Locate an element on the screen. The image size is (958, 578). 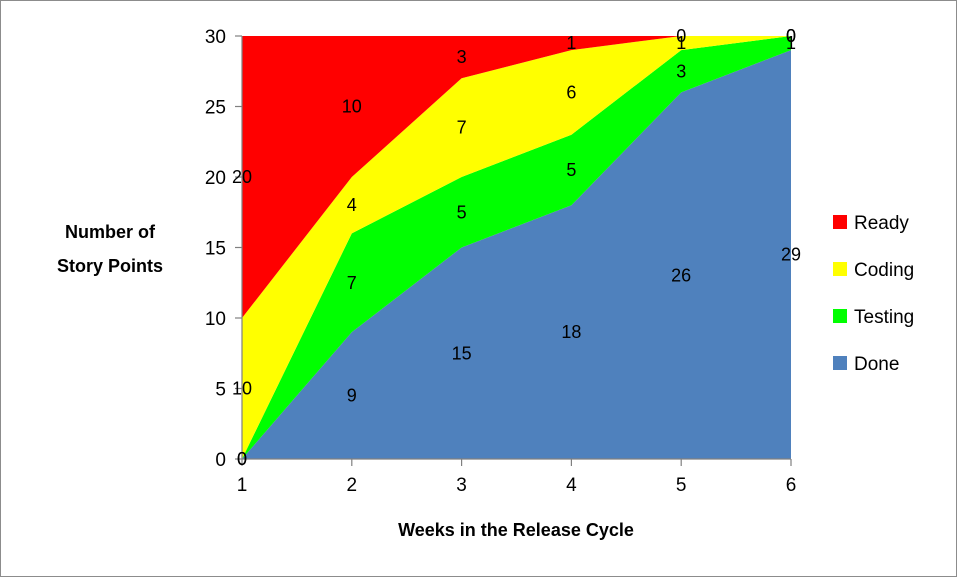
x-axis-title: Weeks in the Release Cycle is located at coordinates (516, 530).